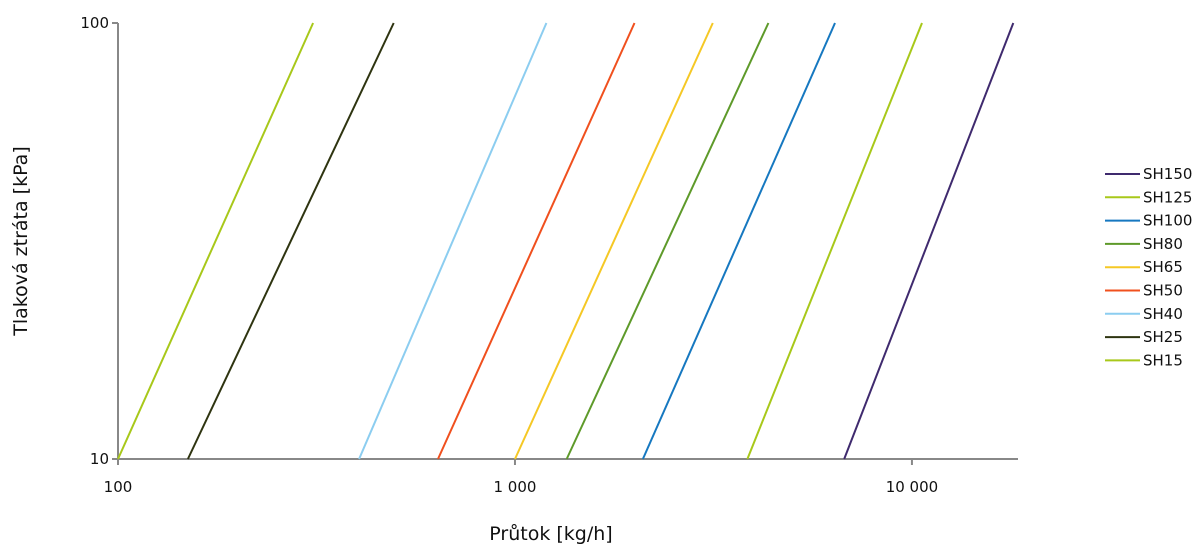  What do you see at coordinates (1167, 197) in the screenshot?
I see `legend-label: SH125` at bounding box center [1167, 197].